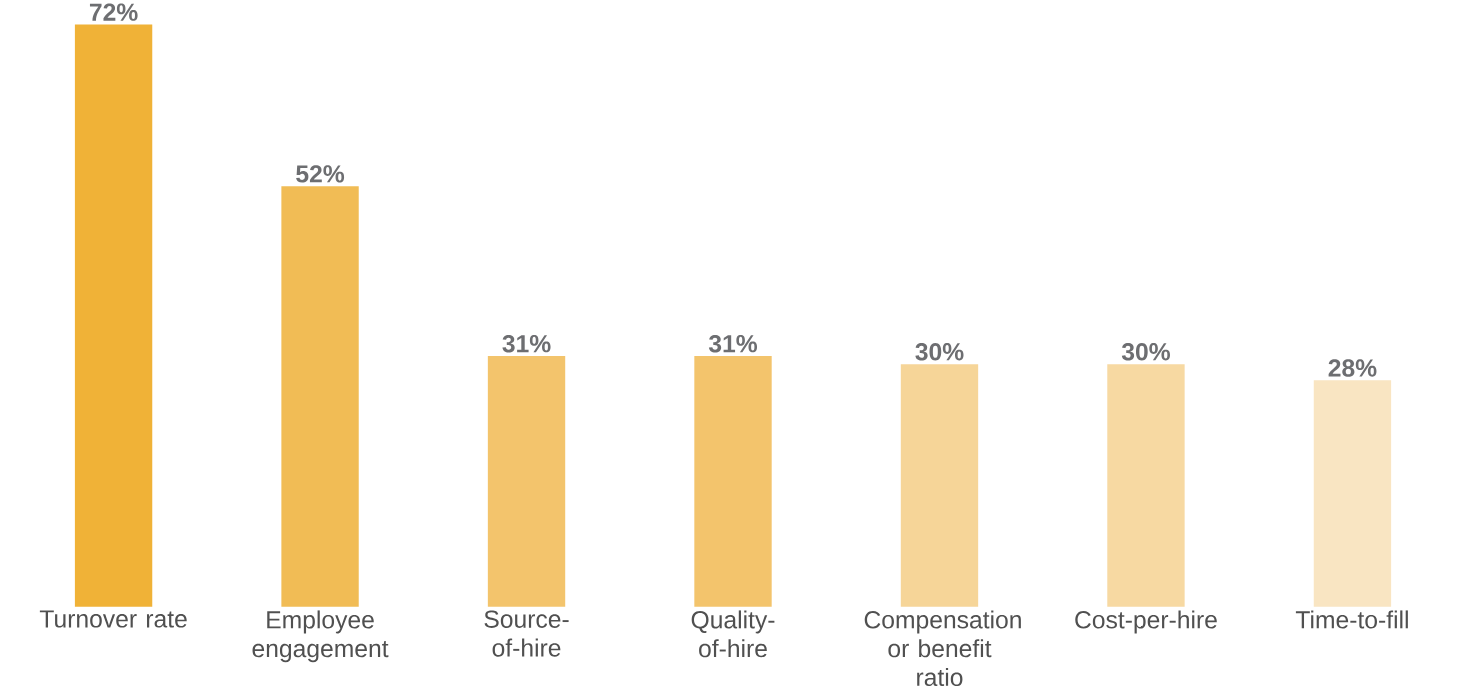 Image resolution: width=1466 pixels, height=690 pixels. I want to click on x-tick-label: Quality-of-hire, so click(733, 634).